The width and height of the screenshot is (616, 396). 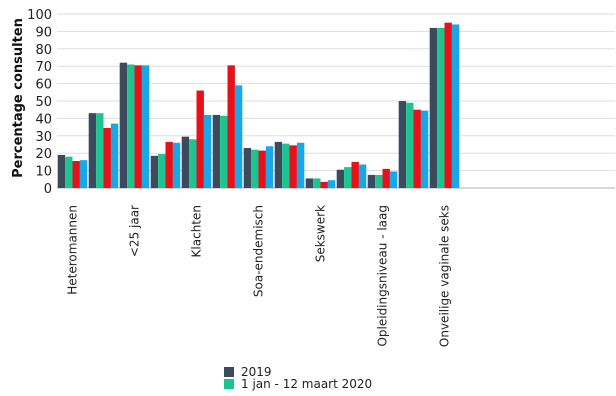 What do you see at coordinates (269, 167) in the screenshot?
I see `bar-s3-g6` at bounding box center [269, 167].